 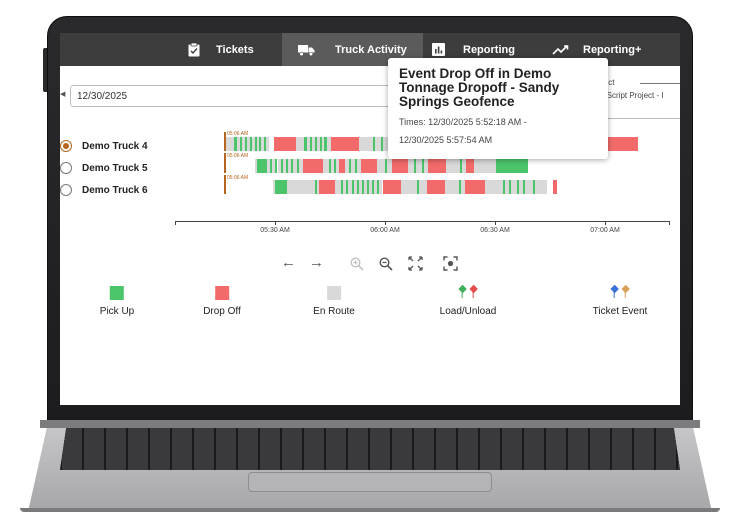 I want to click on nav-tickets: Tickets, so click(x=221, y=49).